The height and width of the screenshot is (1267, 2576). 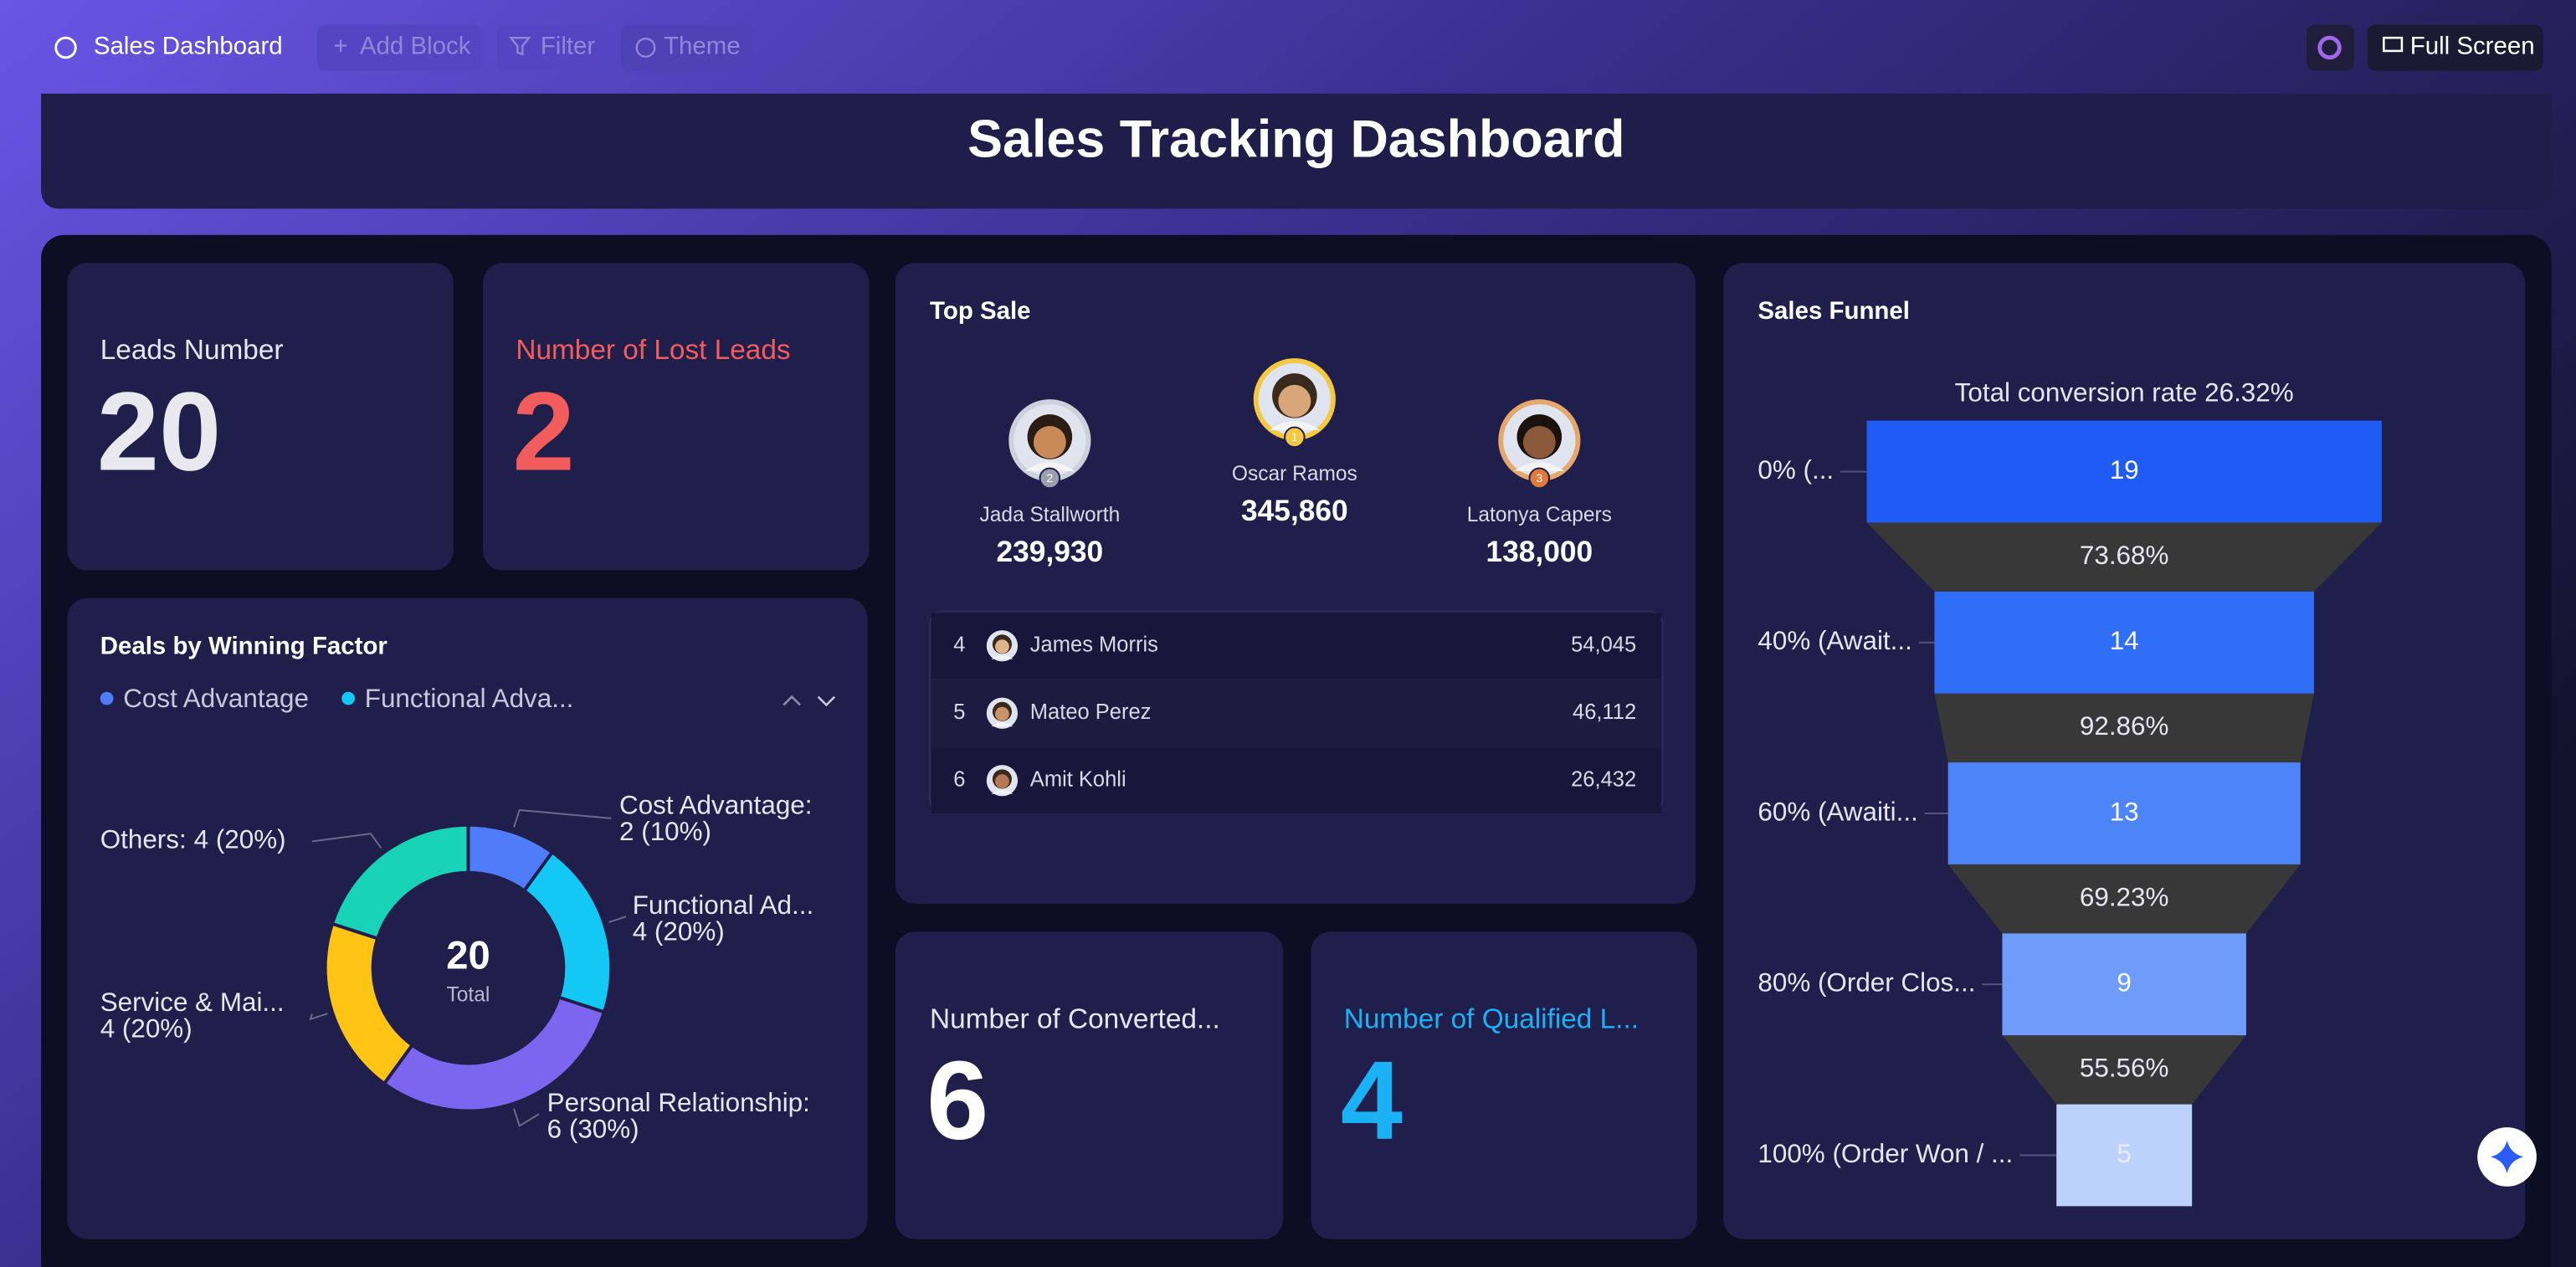 I want to click on kpi-card: Number of Lost Leads 2, so click(x=676, y=417).